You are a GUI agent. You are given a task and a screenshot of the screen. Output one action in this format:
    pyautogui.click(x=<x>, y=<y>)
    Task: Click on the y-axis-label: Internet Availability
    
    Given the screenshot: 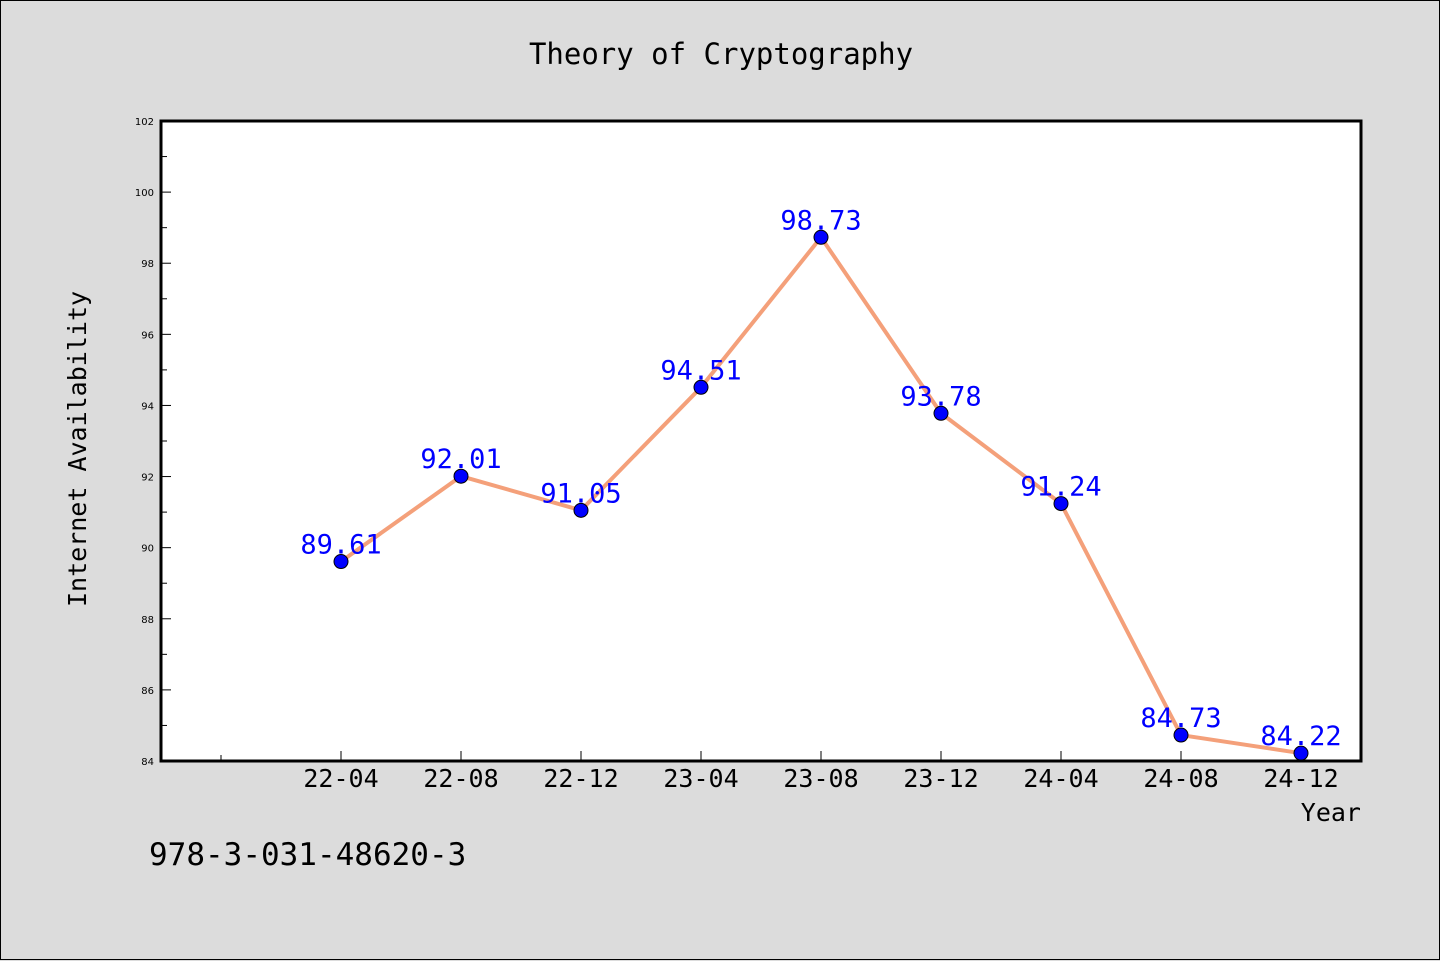 What is the action you would take?
    pyautogui.click(x=77, y=449)
    